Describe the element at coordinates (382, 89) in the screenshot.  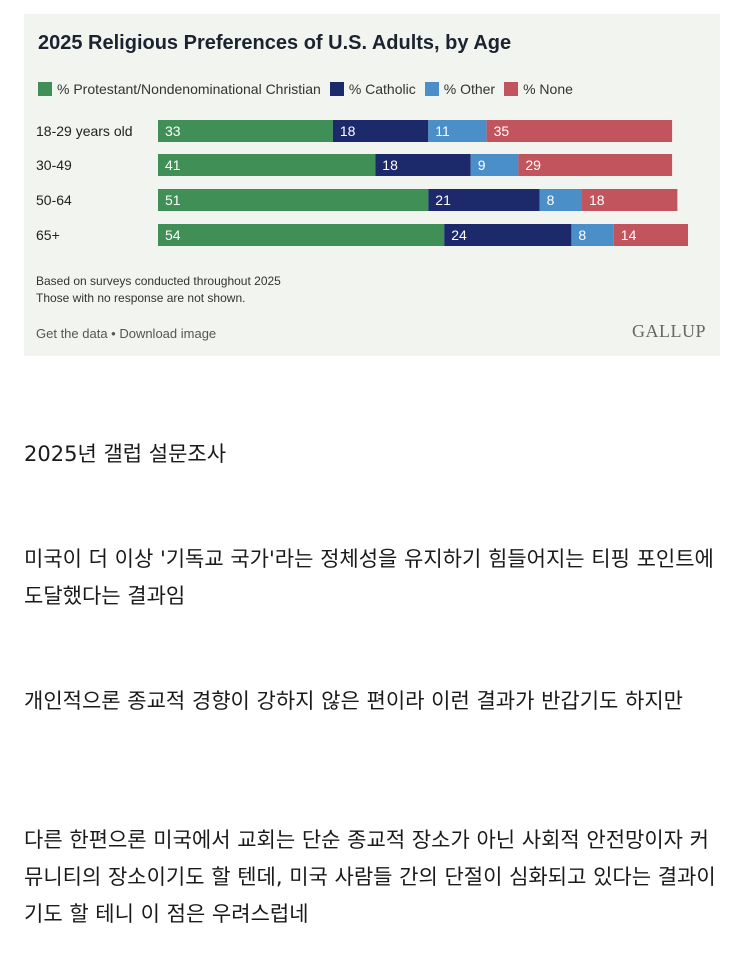
I see `legend-label: % Catholic` at that location.